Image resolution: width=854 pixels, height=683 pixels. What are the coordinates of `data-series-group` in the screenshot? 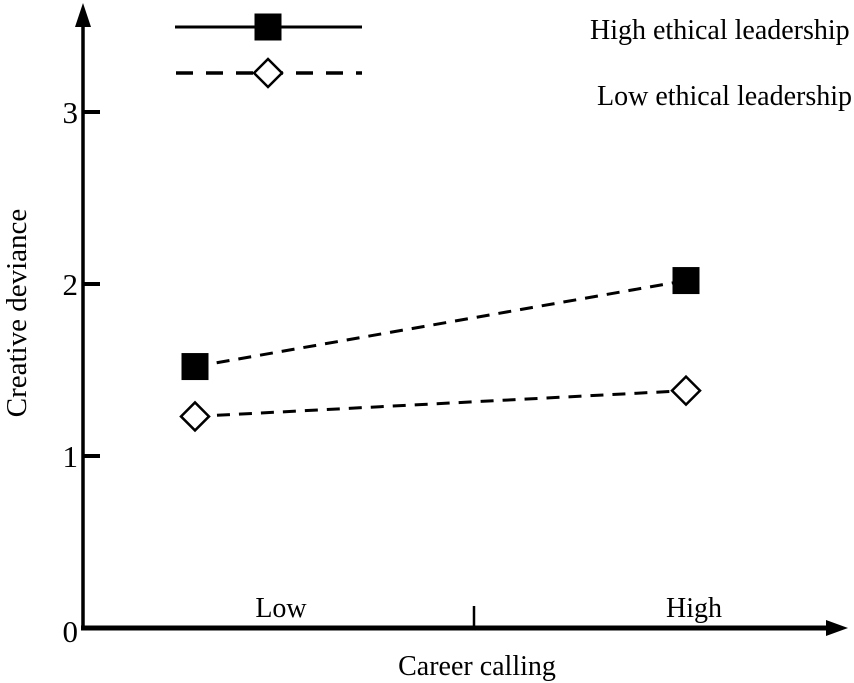 It's located at (440, 350).